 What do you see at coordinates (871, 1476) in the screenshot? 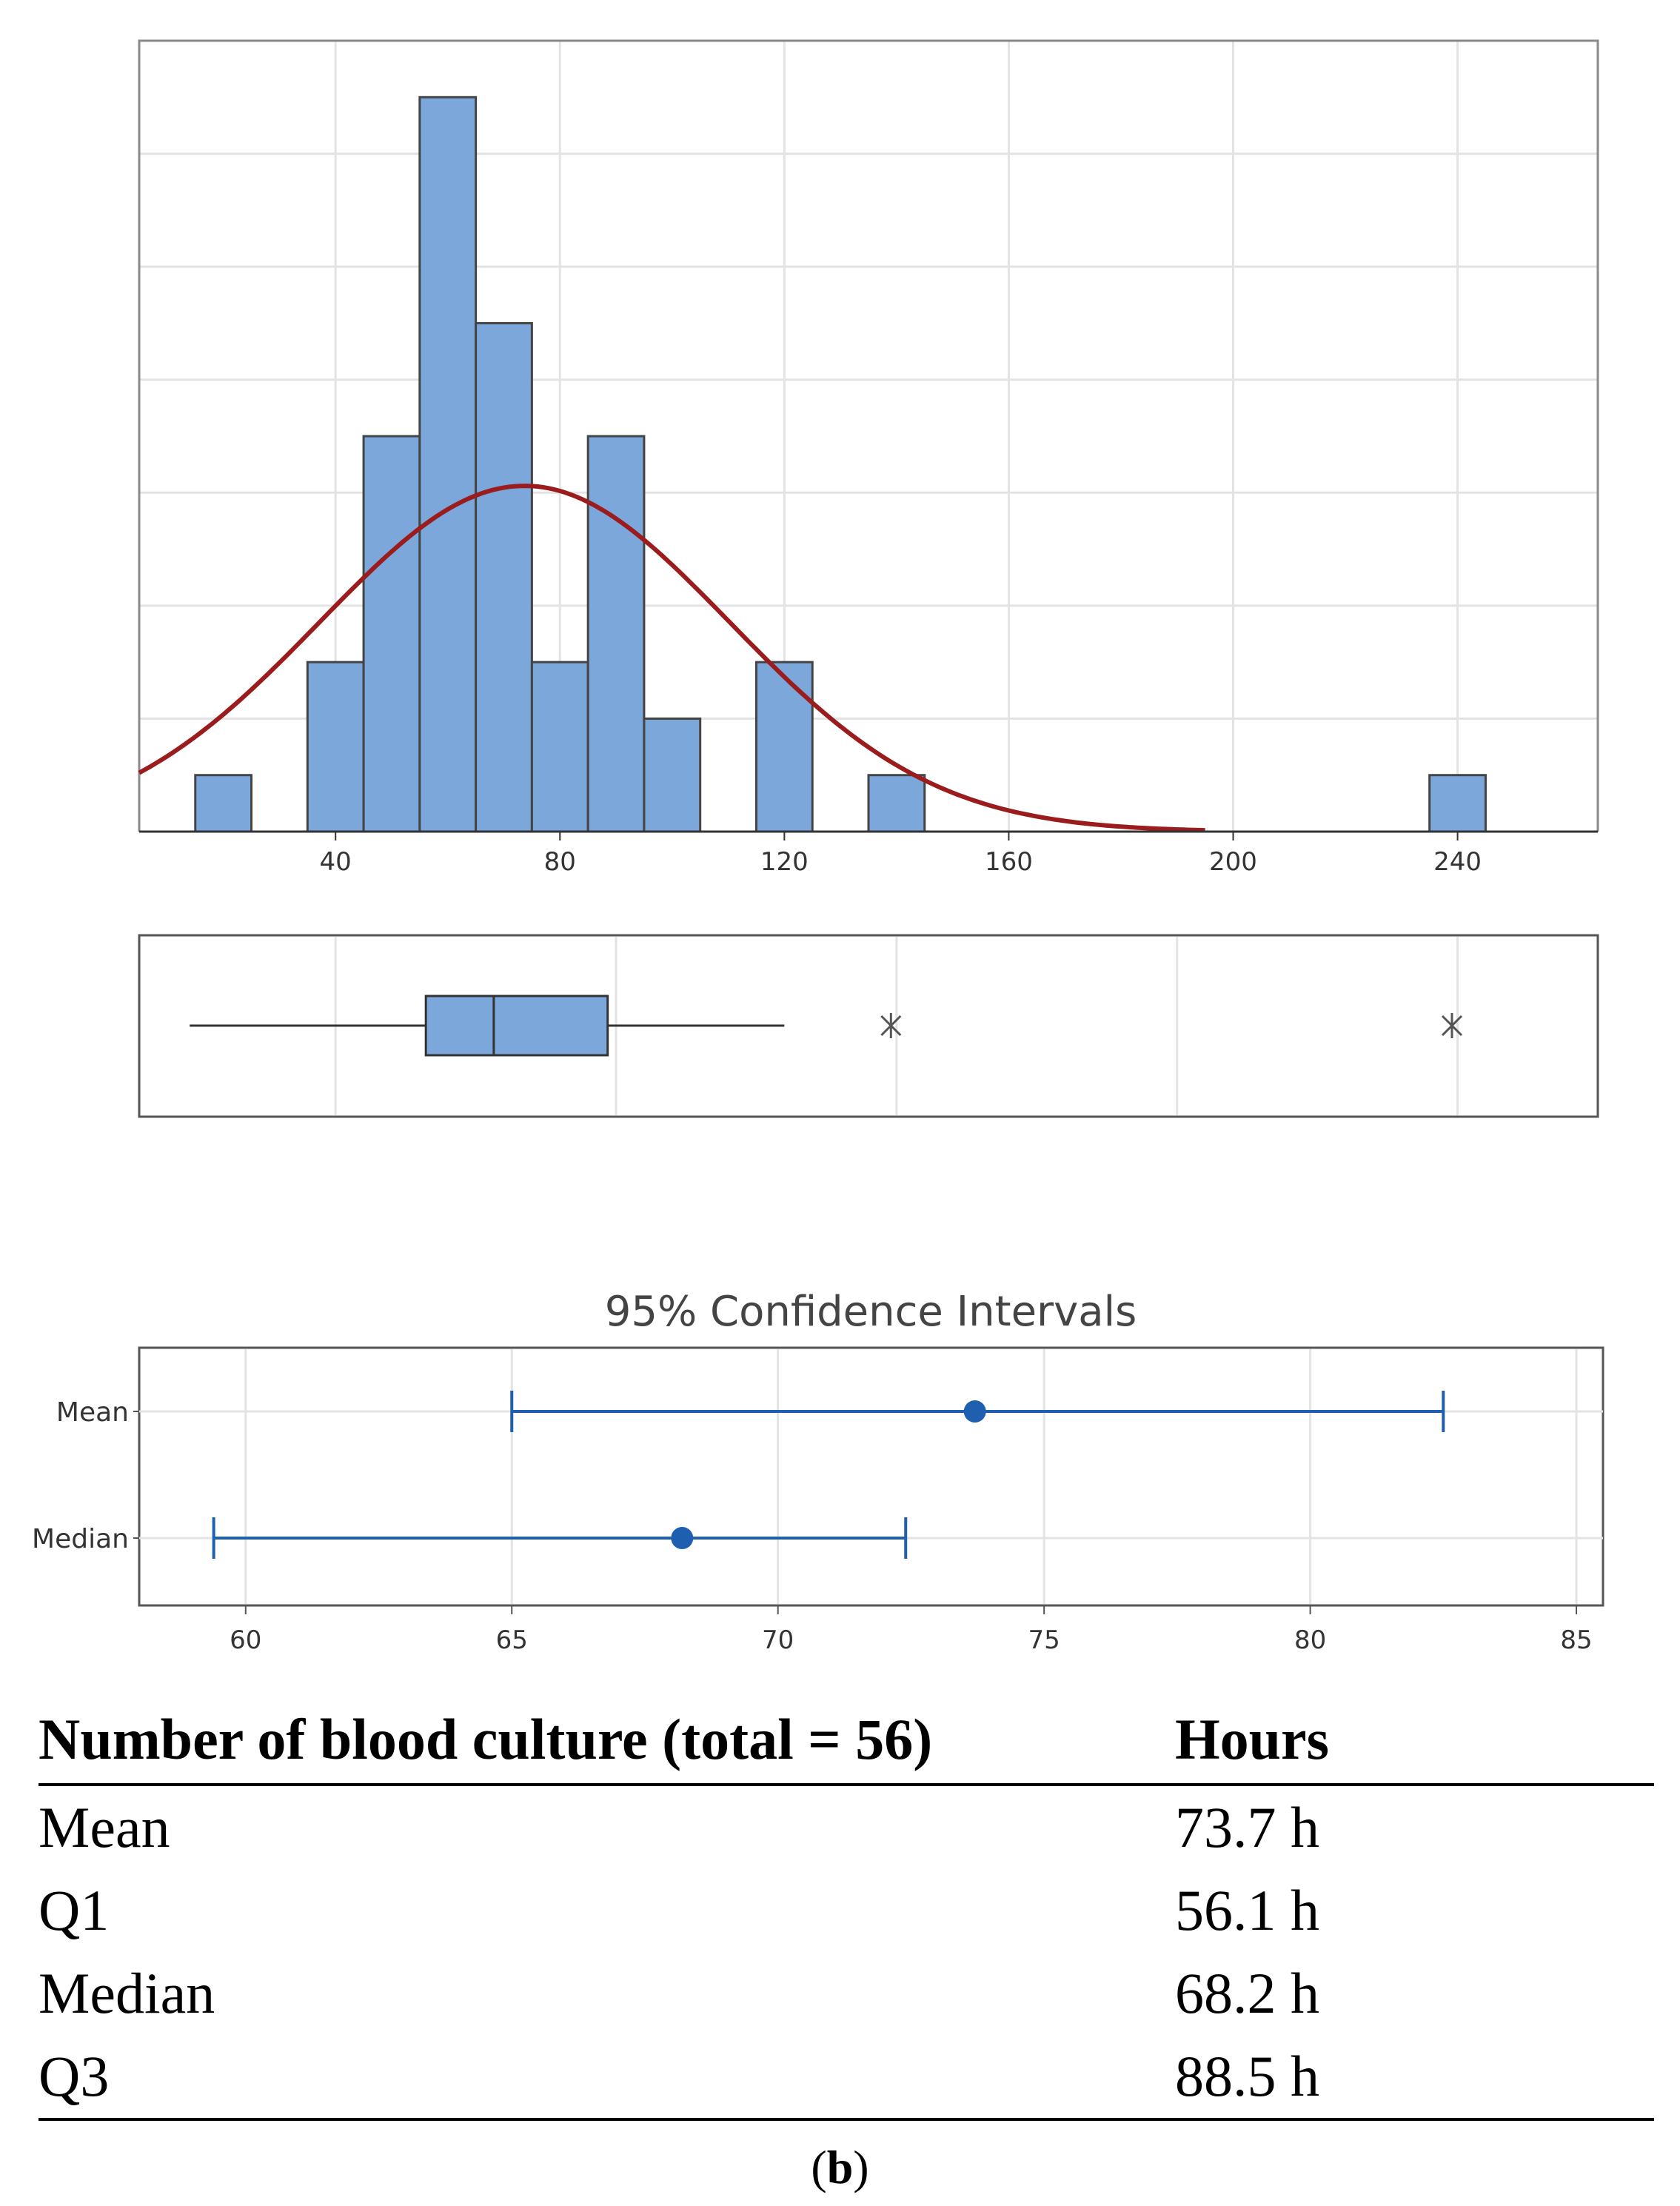
I see `ci-plot-area` at bounding box center [871, 1476].